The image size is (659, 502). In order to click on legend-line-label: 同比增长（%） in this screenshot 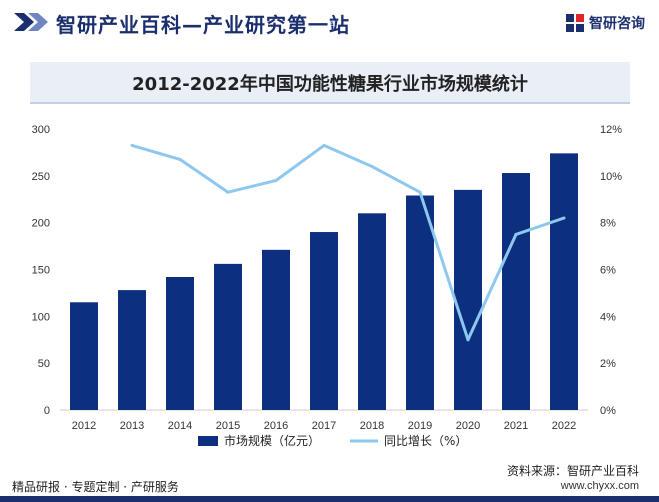, I will do `click(425, 441)`.